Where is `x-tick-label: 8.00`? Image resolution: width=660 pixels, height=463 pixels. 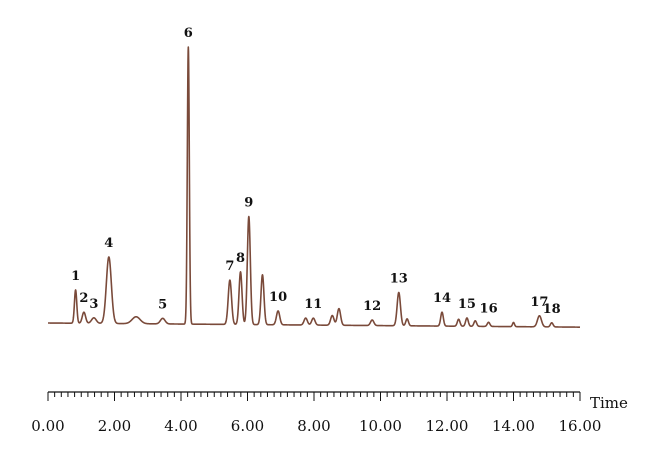 x-tick-label: 8.00 is located at coordinates (313, 426).